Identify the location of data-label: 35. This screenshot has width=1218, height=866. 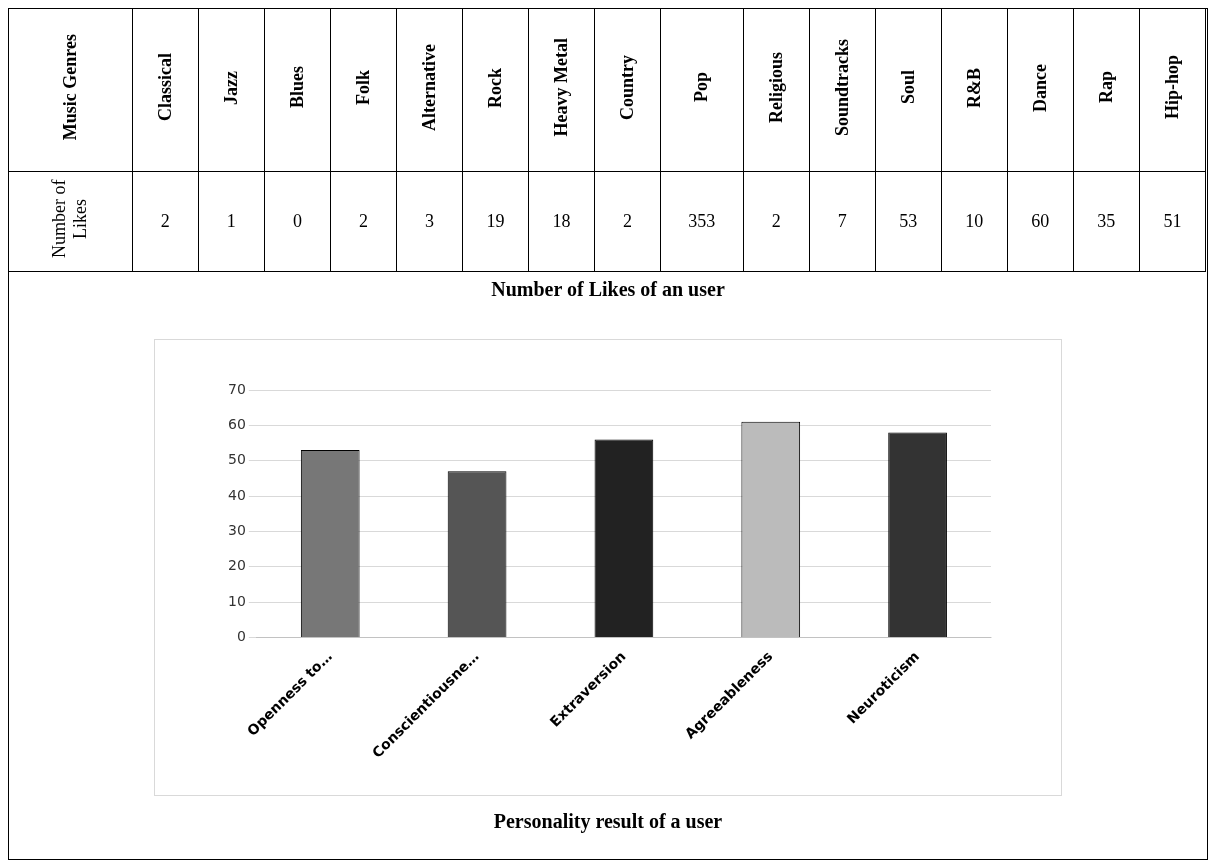
(1106, 221).